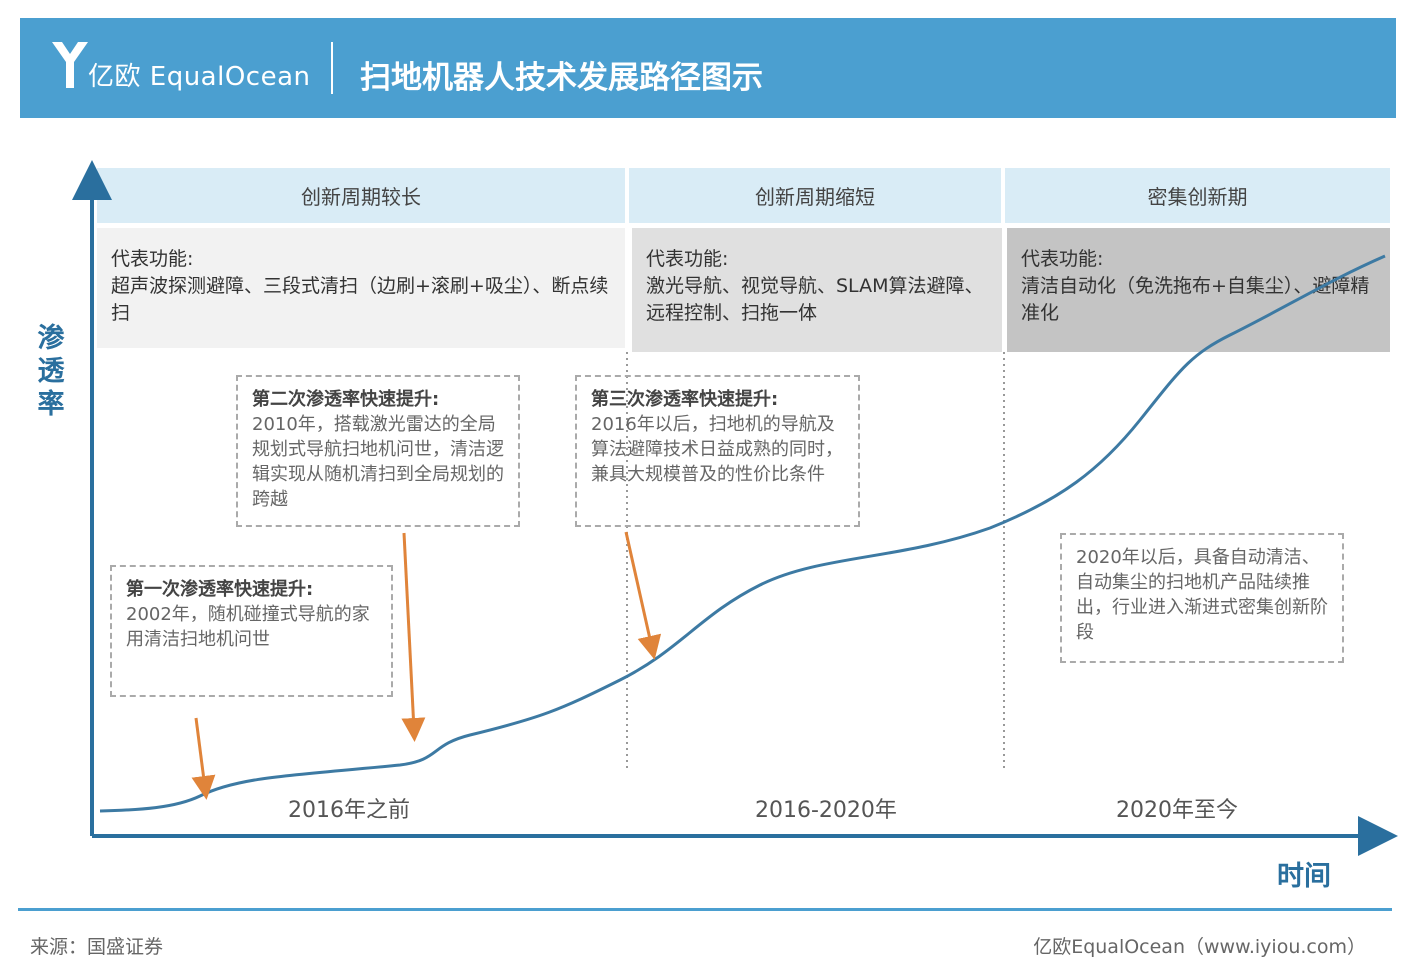  What do you see at coordinates (203, 758) in the screenshot?
I see `arrow-first-rise` at bounding box center [203, 758].